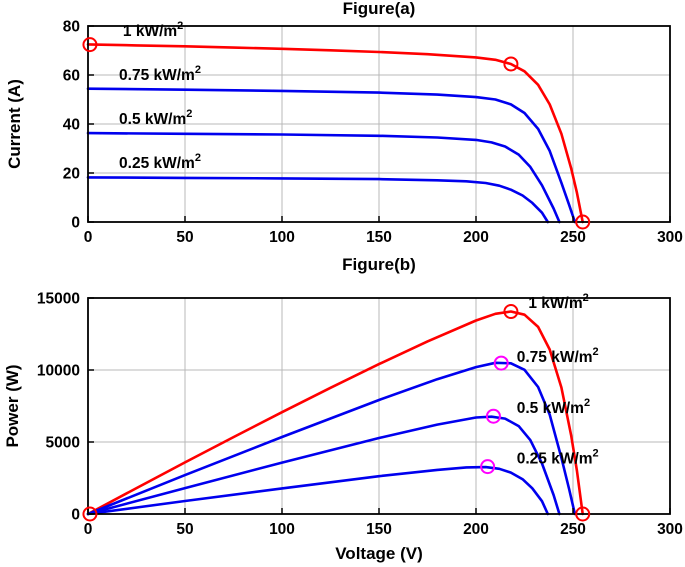  What do you see at coordinates (379, 9) in the screenshot?
I see `chart-title: Figure(a)` at bounding box center [379, 9].